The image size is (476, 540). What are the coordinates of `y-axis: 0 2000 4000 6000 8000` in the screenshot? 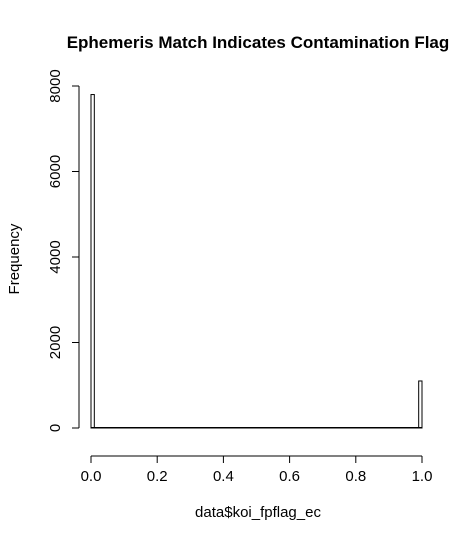 It's located at (63, 250).